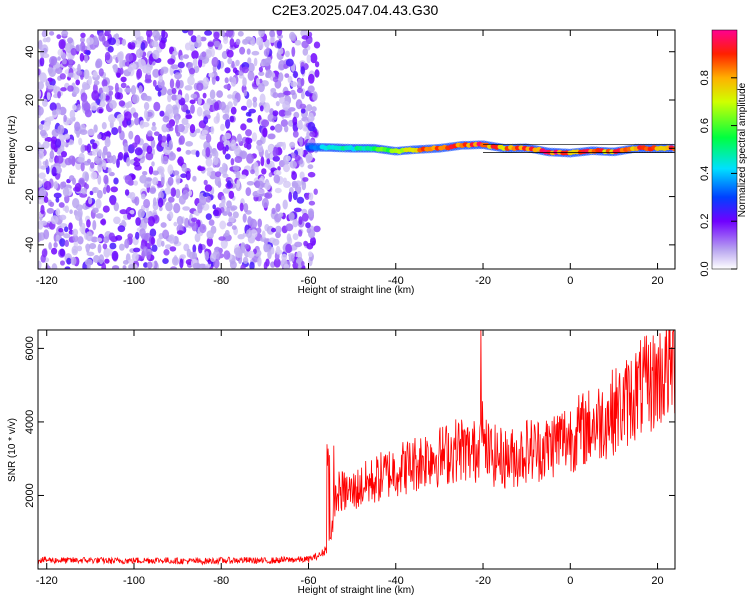  Describe the element at coordinates (355, 10) in the screenshot. I see `page-title: C2E3.2025.047.04.43.G30` at that location.